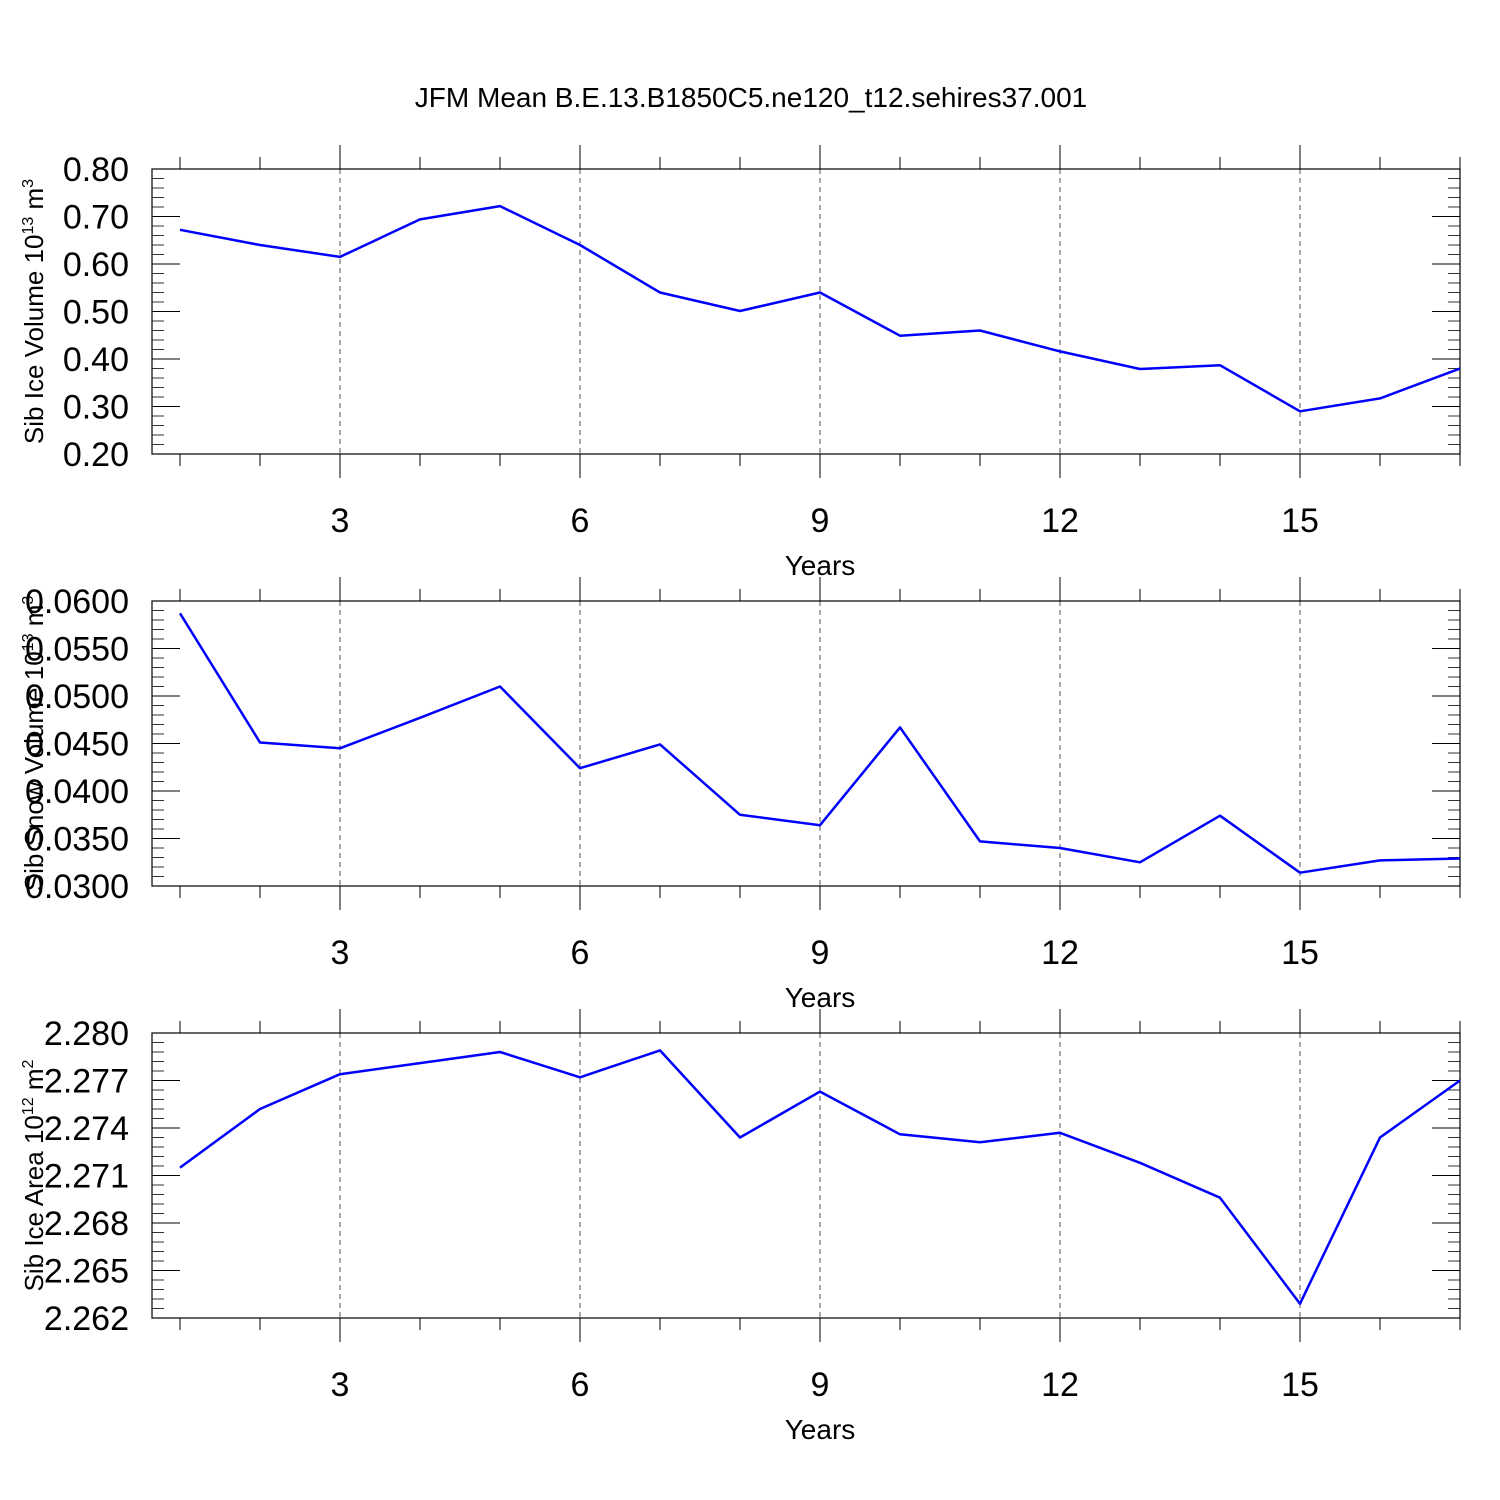  Describe the element at coordinates (86, 1129) in the screenshot. I see `y-tick-label: 2.274` at that location.